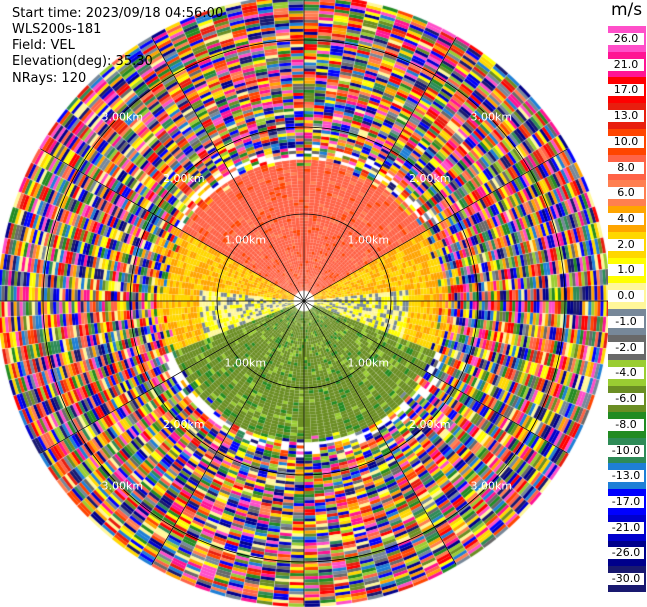 Image resolution: width=647 pixels, height=607 pixels. I want to click on colorbar-tick-label: -4.0, so click(626, 373).